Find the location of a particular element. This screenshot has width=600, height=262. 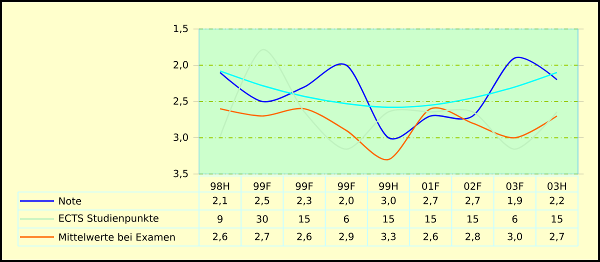

data-label: 2,2 is located at coordinates (557, 201).